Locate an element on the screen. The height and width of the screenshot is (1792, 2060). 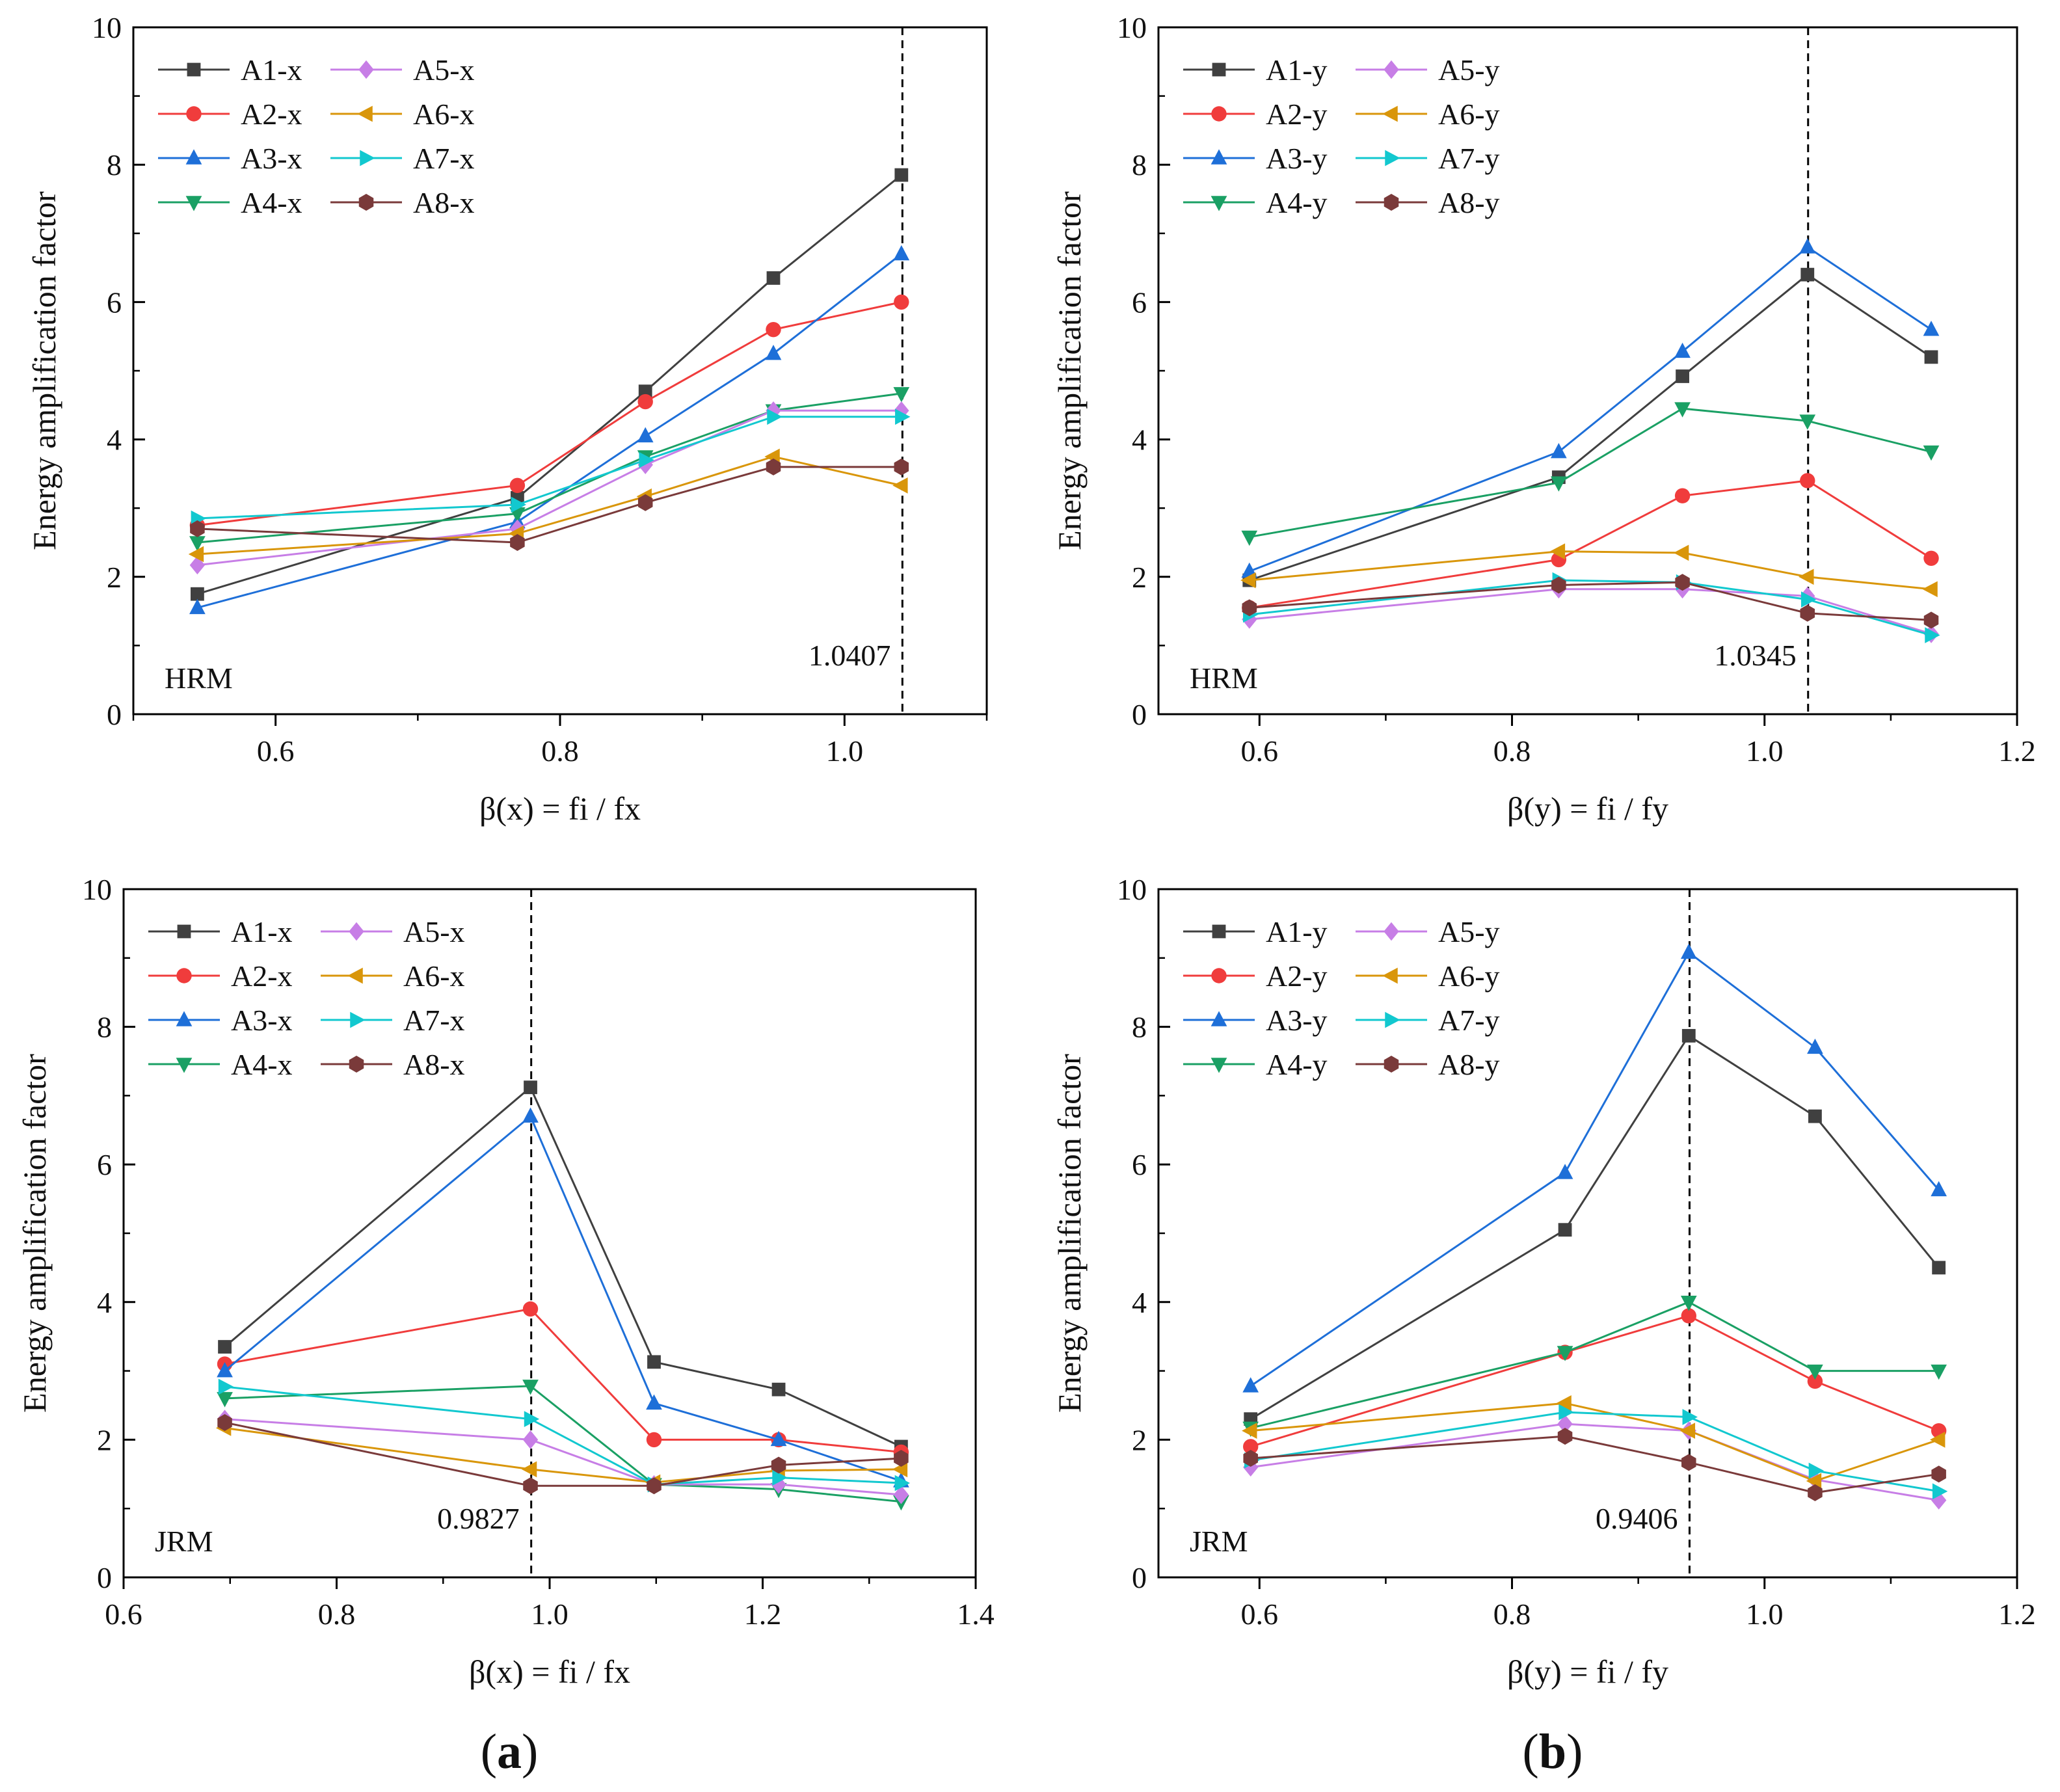
x-axis-title: β(x) = fi / fx is located at coordinates (549, 1671).